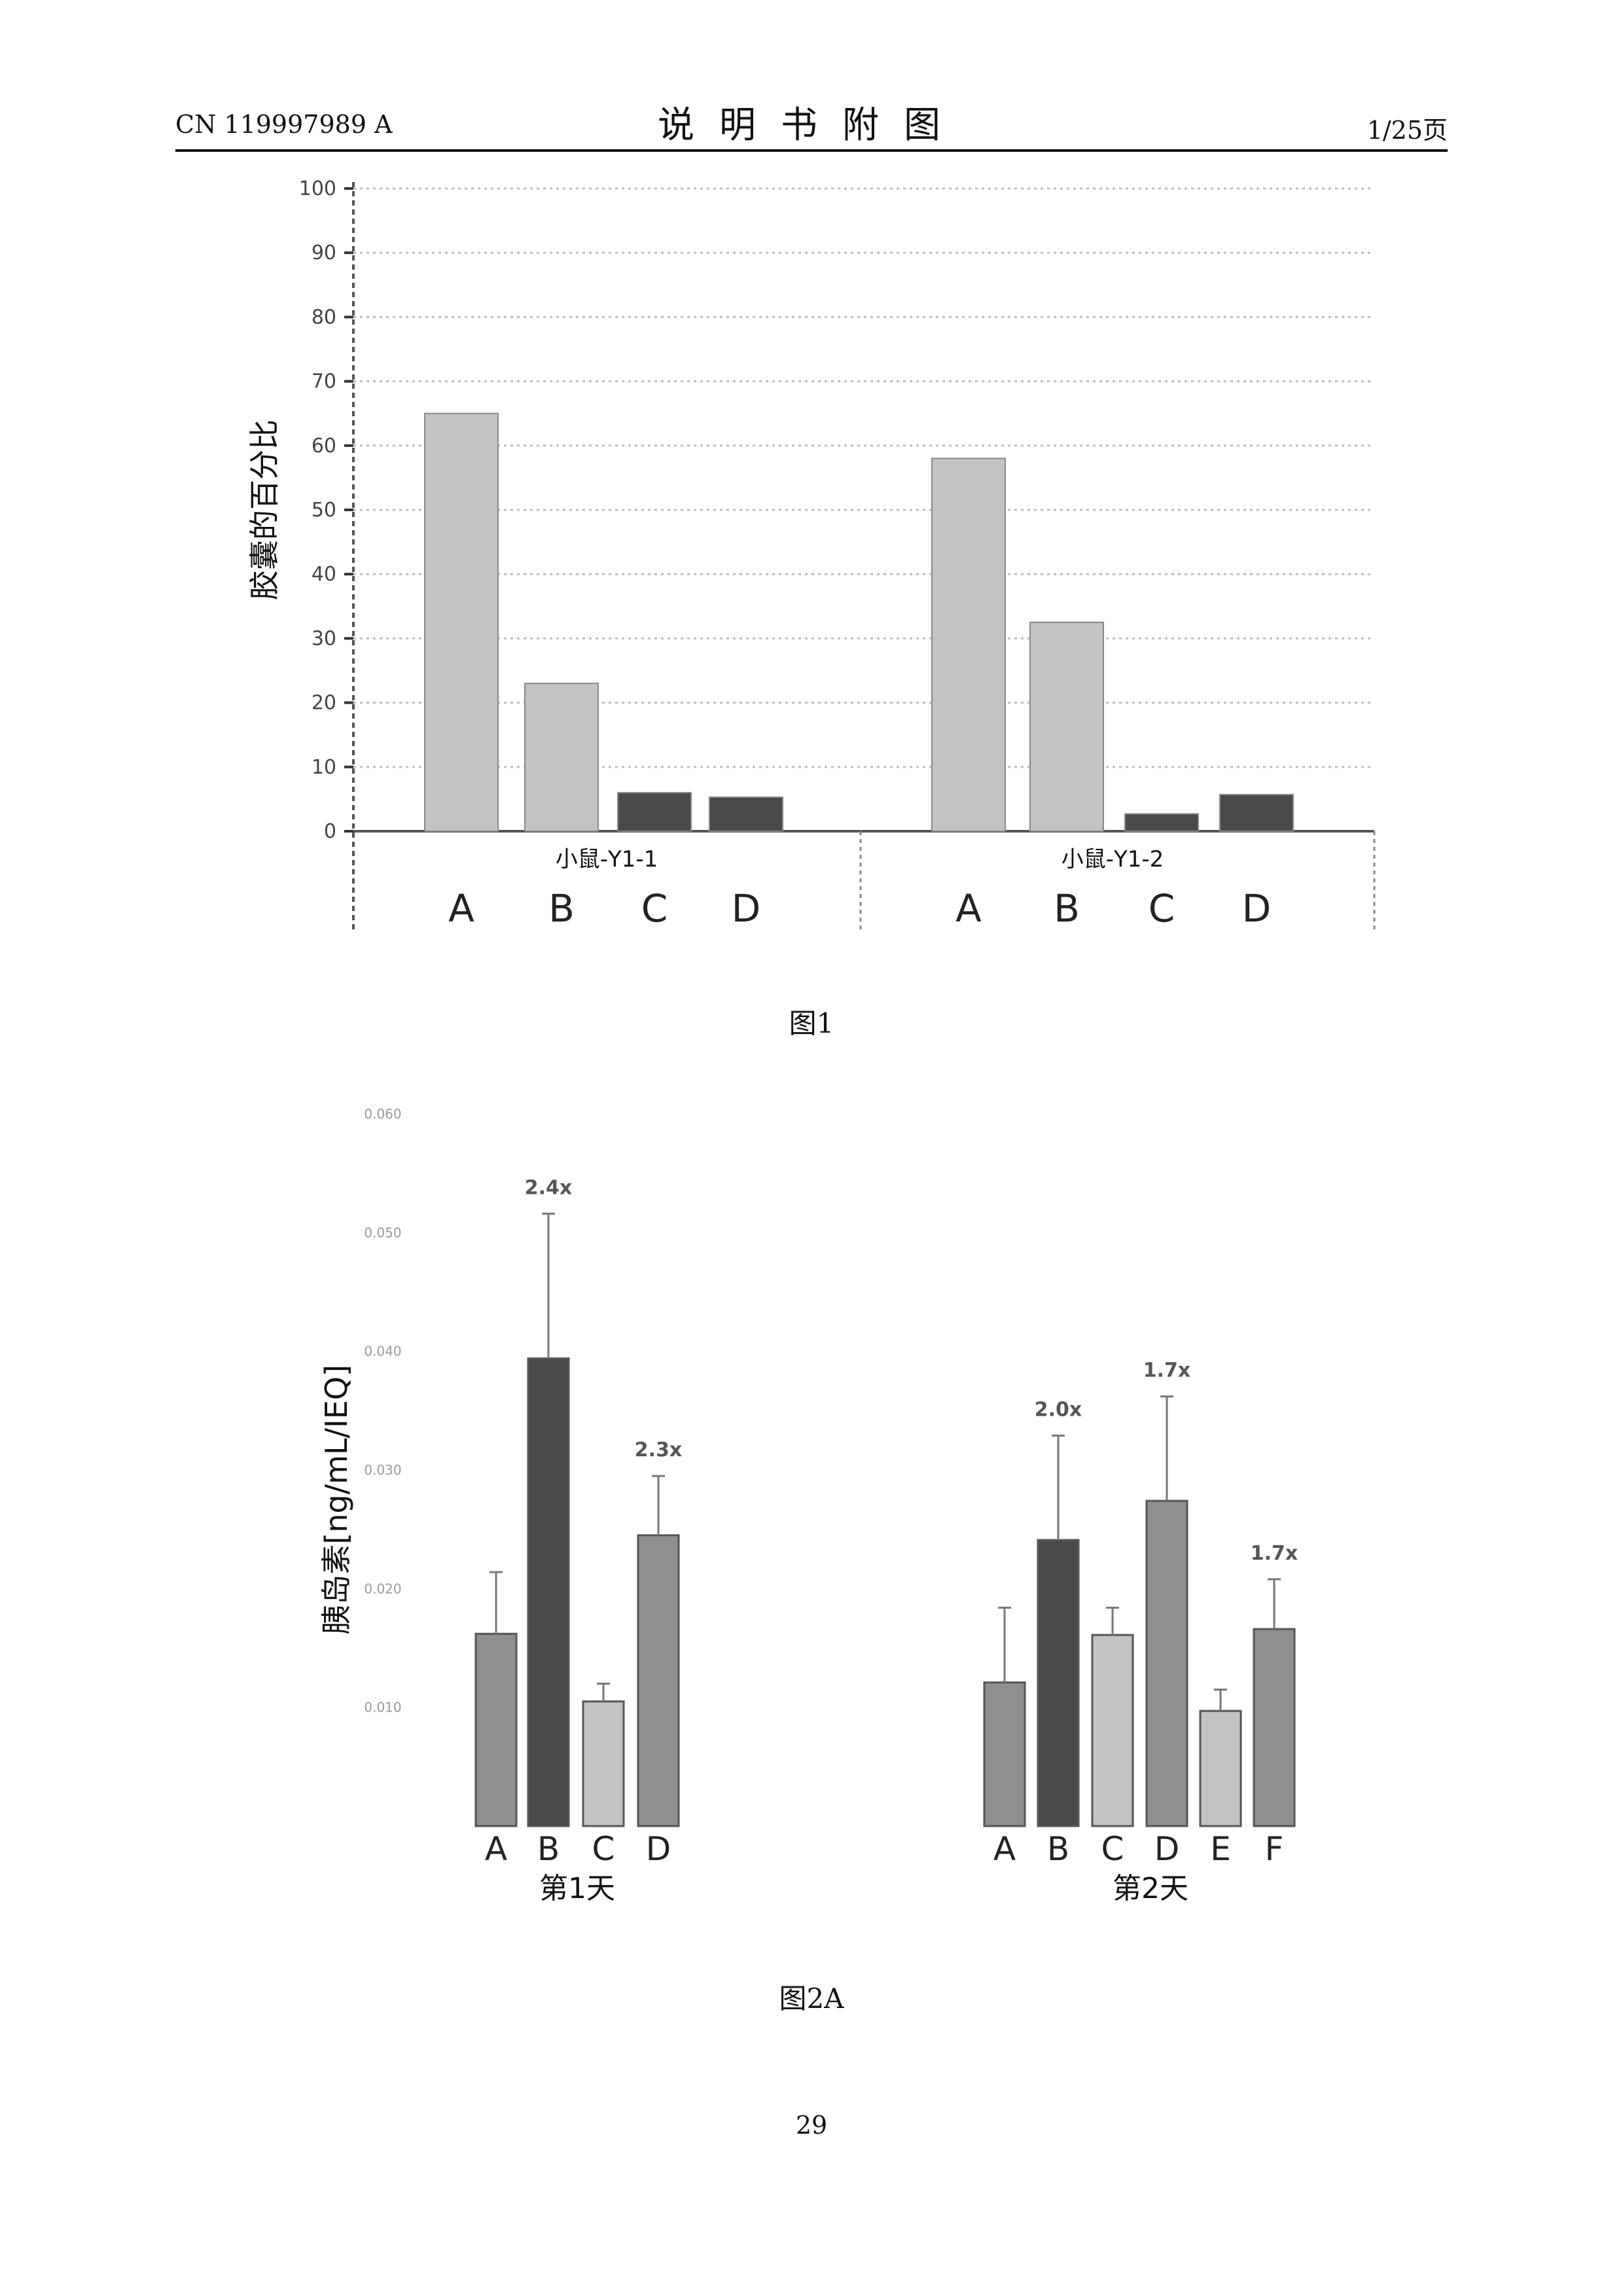 The width and height of the screenshot is (1623, 2296). What do you see at coordinates (1274, 1849) in the screenshot?
I see `x-category-label: F` at bounding box center [1274, 1849].